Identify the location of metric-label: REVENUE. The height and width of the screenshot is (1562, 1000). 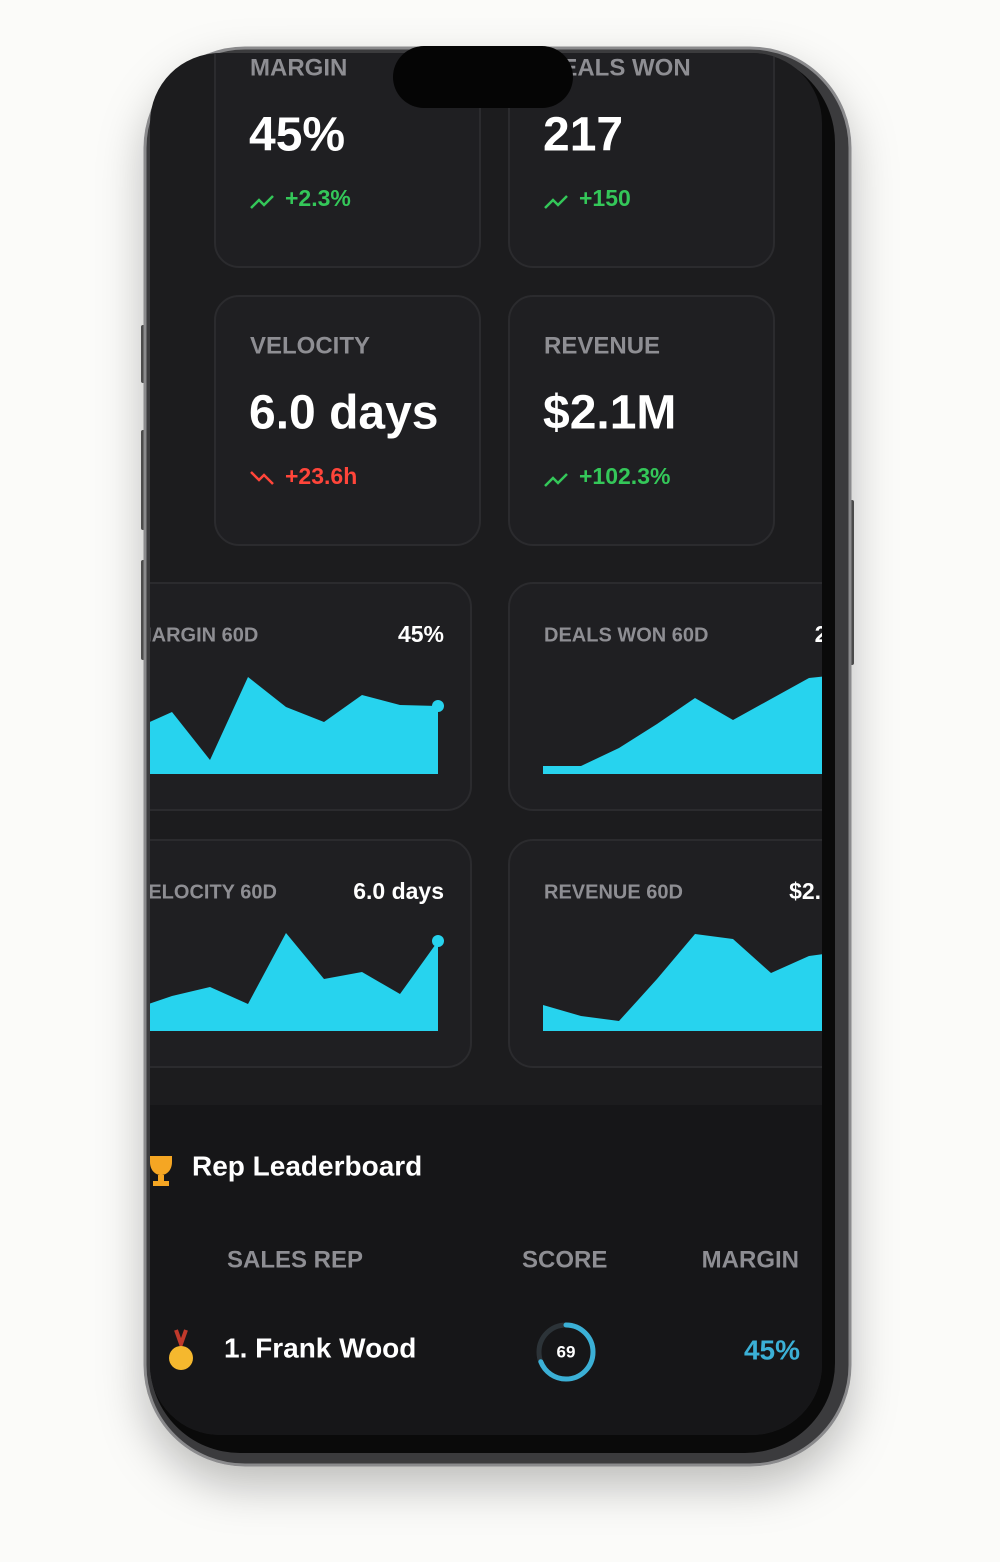
(602, 345).